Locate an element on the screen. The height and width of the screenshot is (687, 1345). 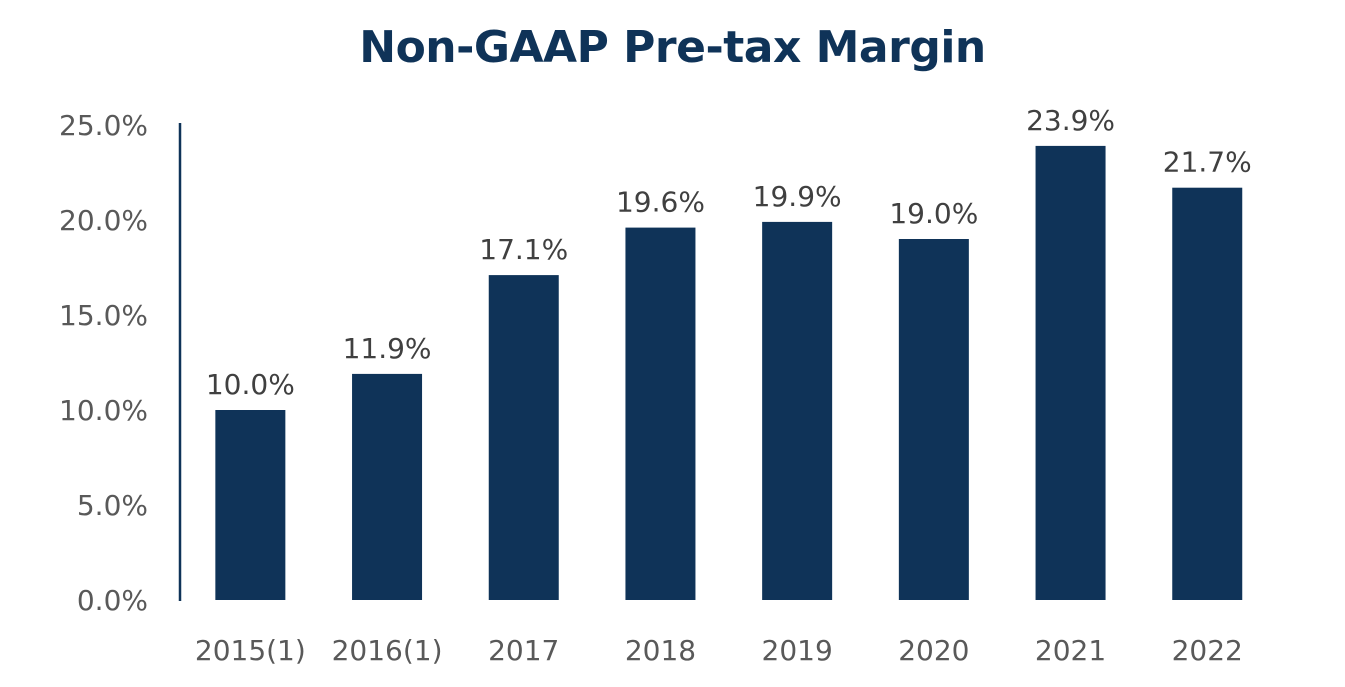
data-label-2020: 19.0% is located at coordinates (933, 213).